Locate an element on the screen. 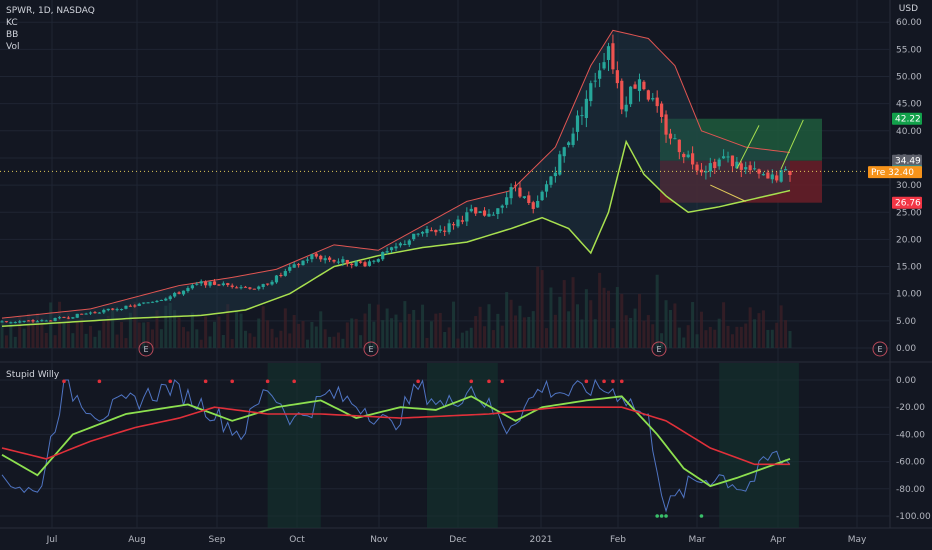 This screenshot has width=932, height=550. price-tag-label: 42.22 is located at coordinates (908, 120).